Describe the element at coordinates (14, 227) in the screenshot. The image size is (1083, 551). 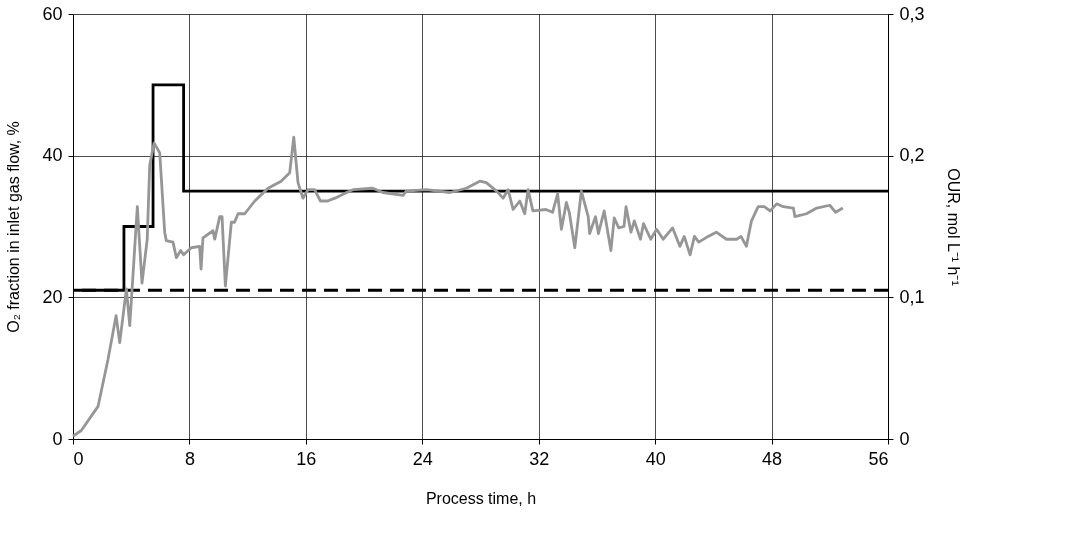
I see `y-axis-title: O₂ fraction in inlet gas flow, %` at that location.